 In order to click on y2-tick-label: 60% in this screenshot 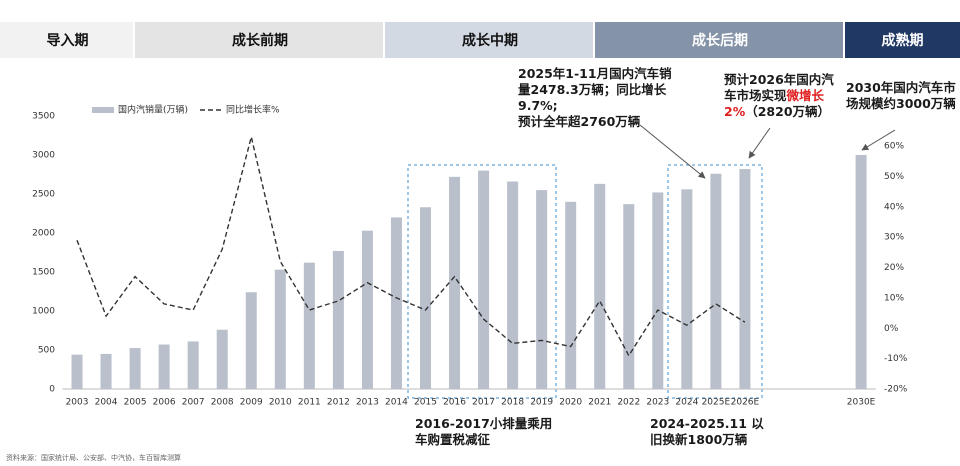, I will do `click(894, 147)`.